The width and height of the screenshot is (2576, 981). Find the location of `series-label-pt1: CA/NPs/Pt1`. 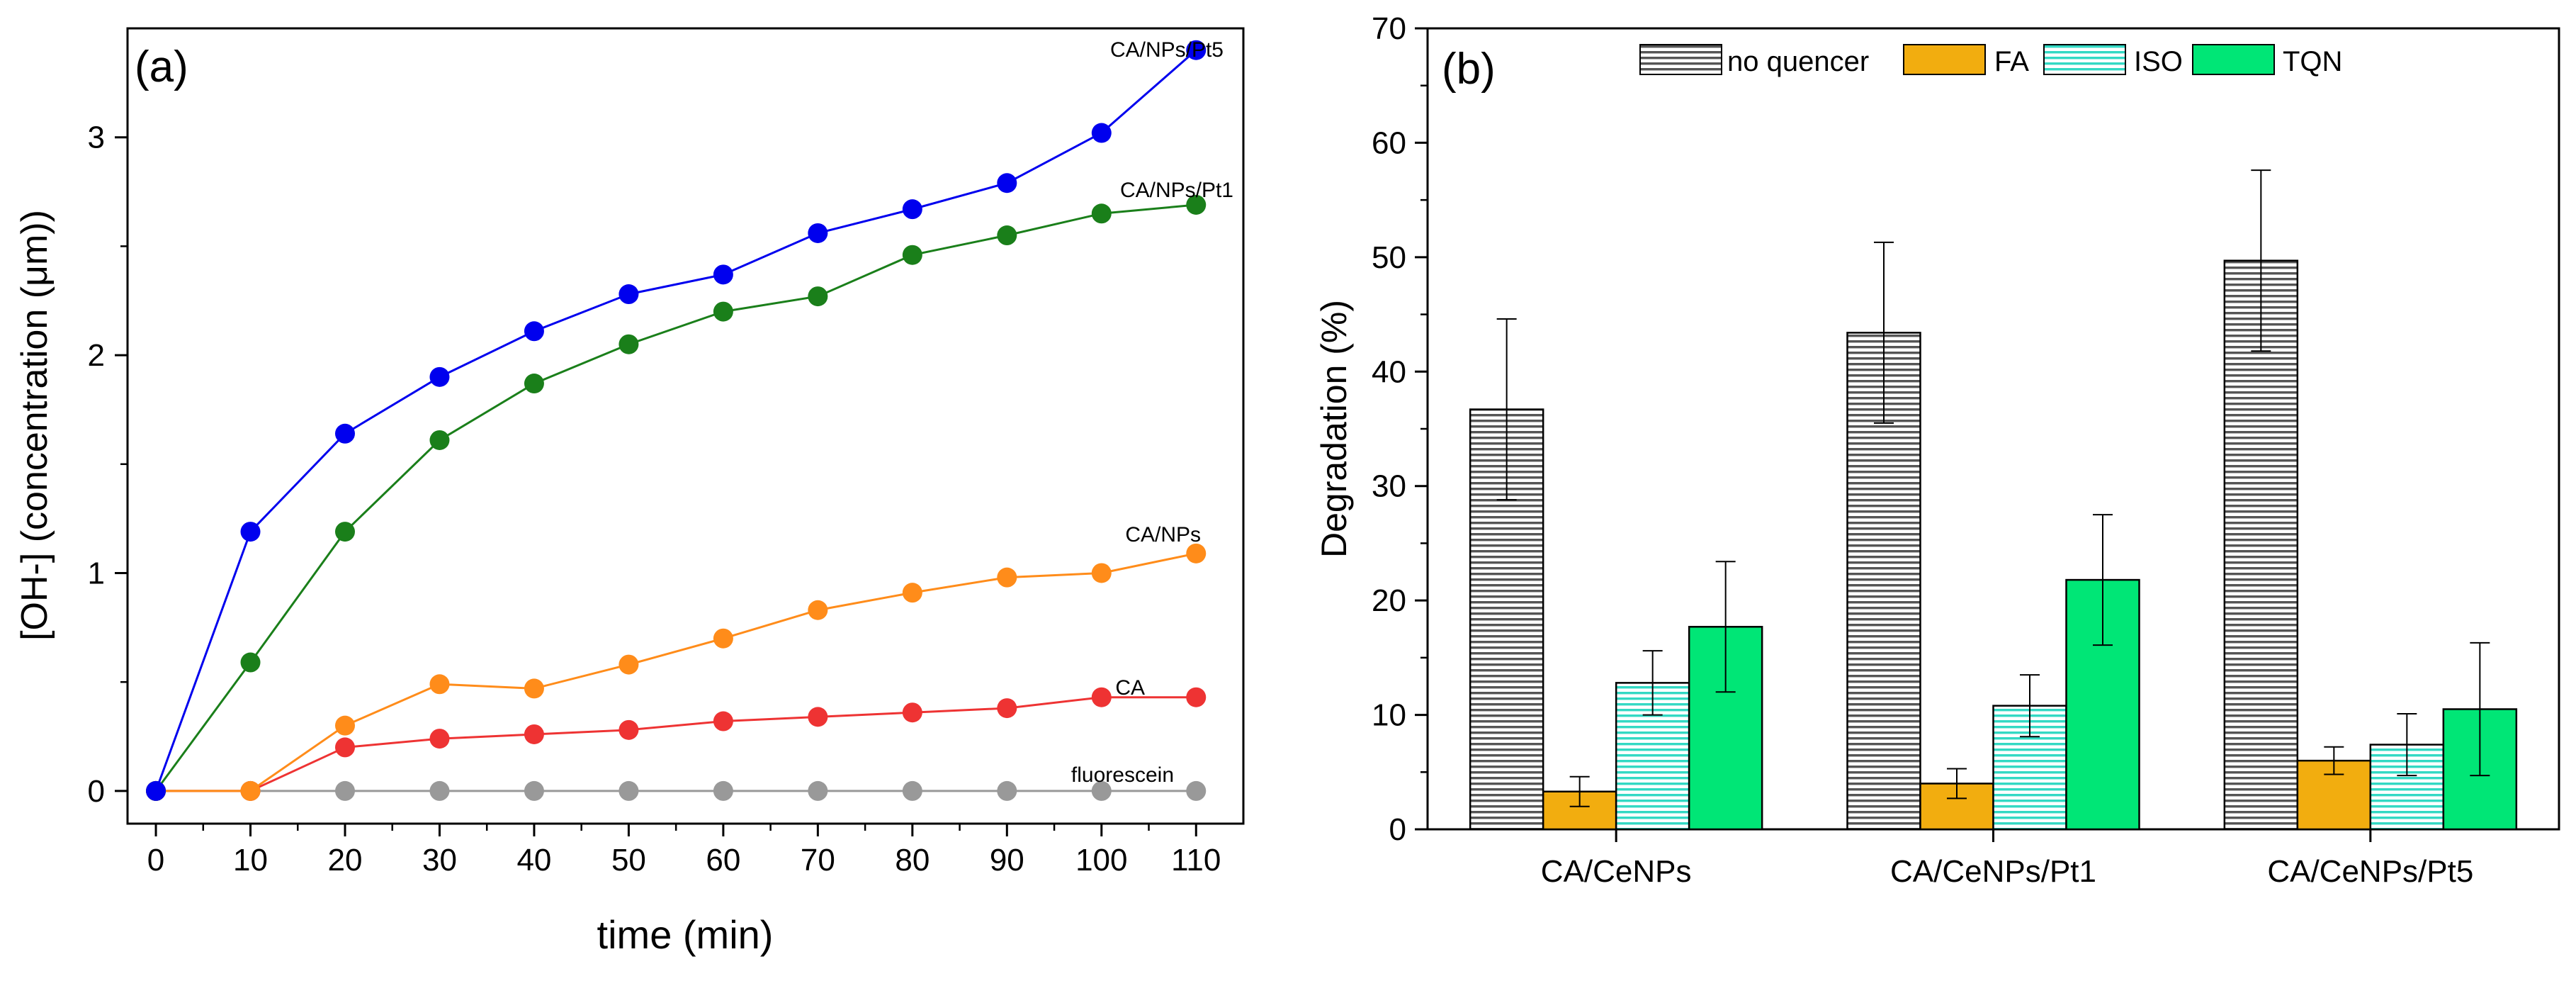

series-label-pt1: CA/NPs/Pt1 is located at coordinates (1176, 190).